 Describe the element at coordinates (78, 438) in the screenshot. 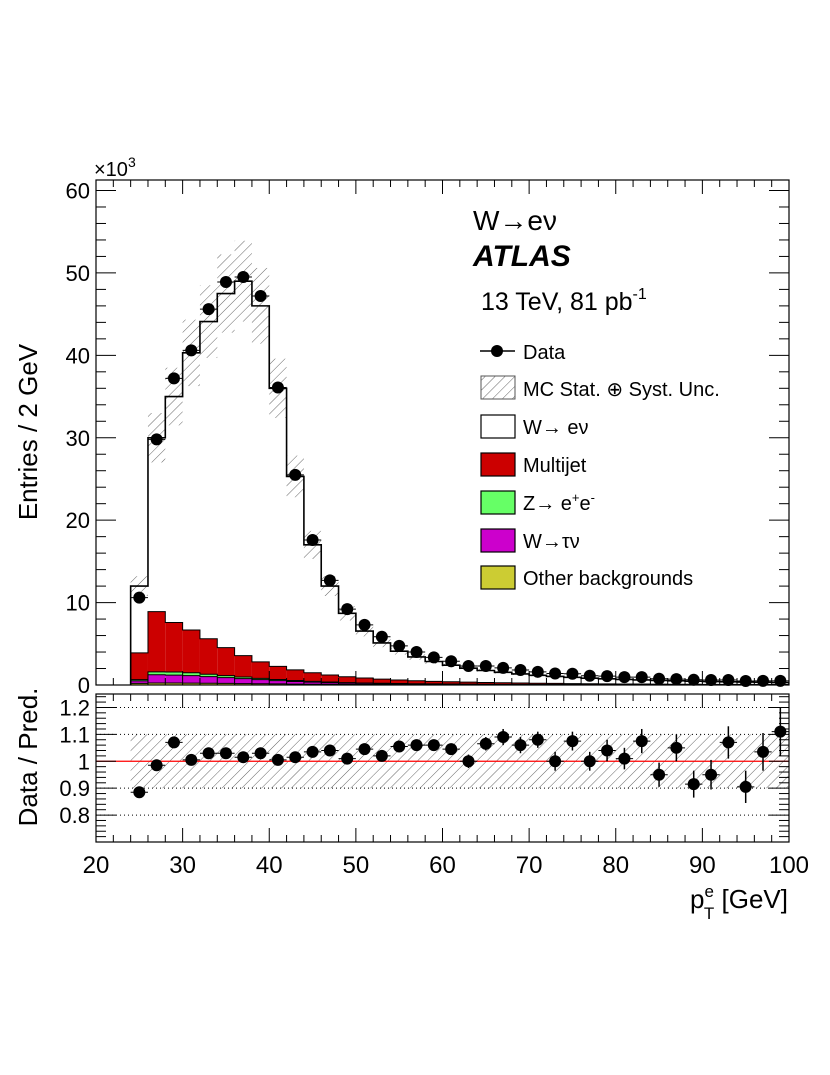

I see `y-tick-label: 30` at that location.